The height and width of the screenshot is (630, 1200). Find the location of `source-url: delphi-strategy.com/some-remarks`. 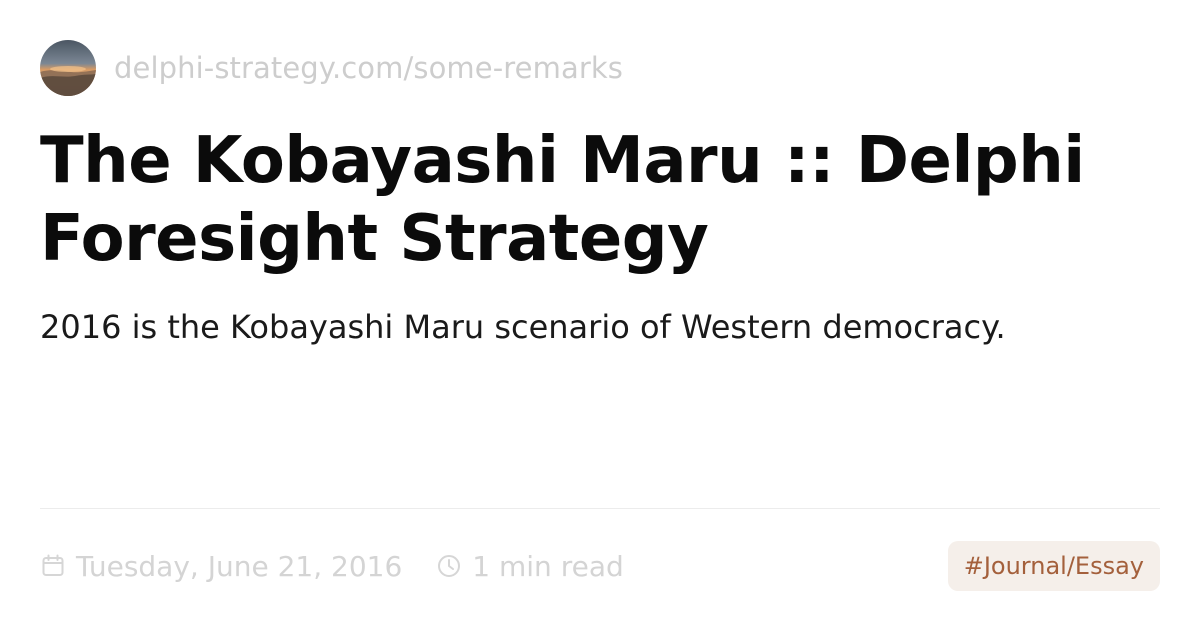

source-url: delphi-strategy.com/some-remarks is located at coordinates (368, 68).